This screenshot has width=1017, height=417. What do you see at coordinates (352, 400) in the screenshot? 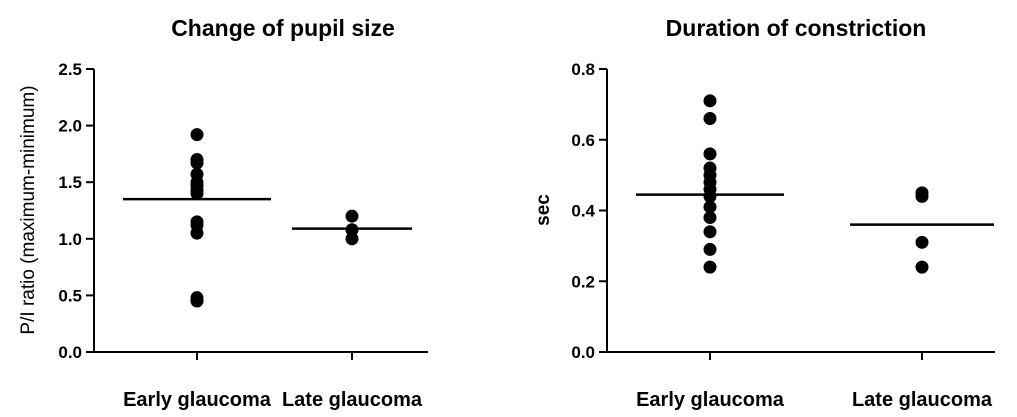
I see `panel1-x-category-label: Late glaucoma` at bounding box center [352, 400].